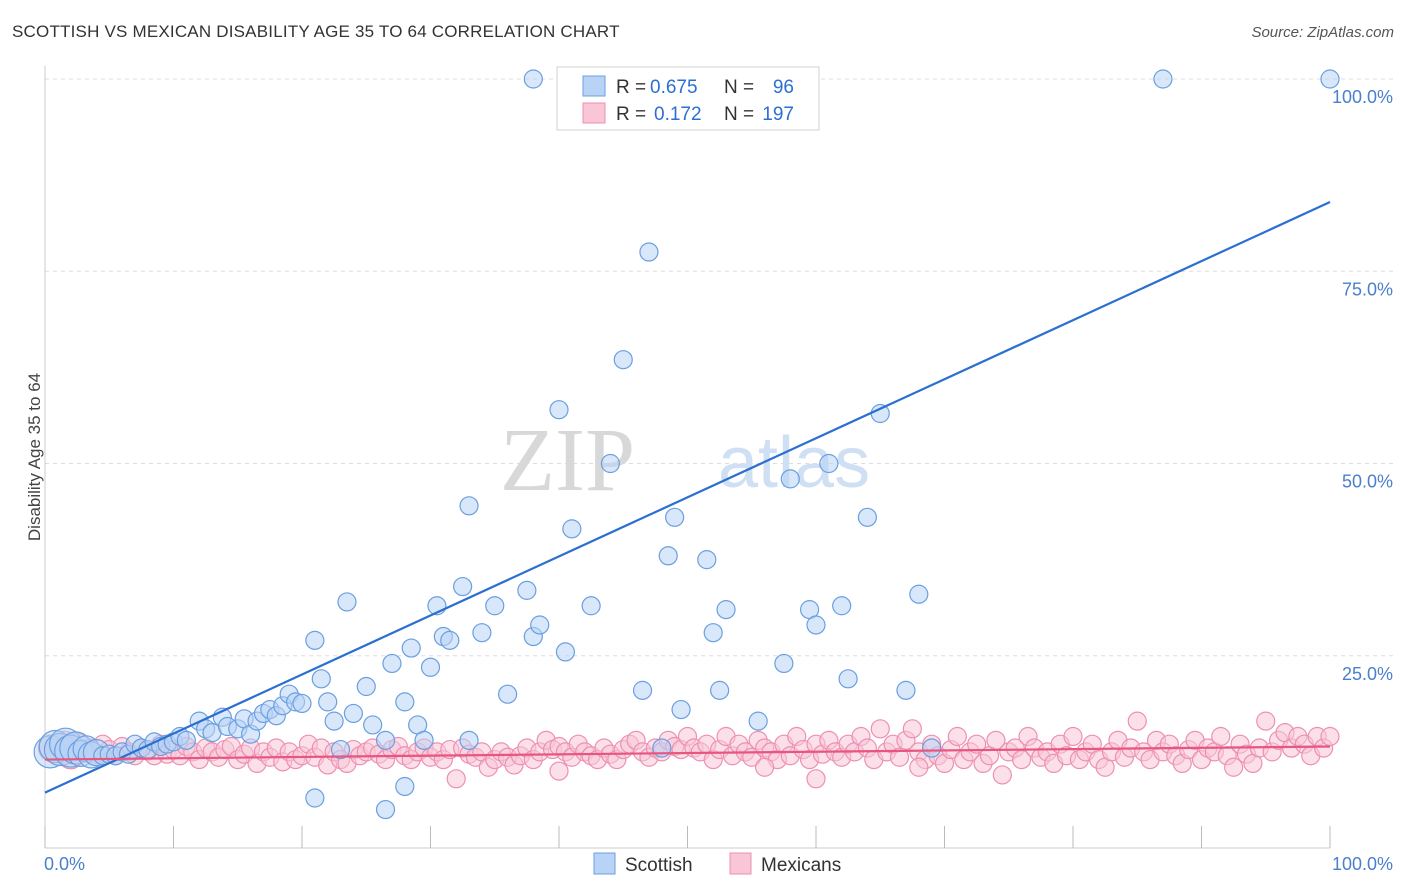  What do you see at coordinates (778, 114) in the screenshot?
I see `mexicans-n-value: 197` at bounding box center [778, 114].